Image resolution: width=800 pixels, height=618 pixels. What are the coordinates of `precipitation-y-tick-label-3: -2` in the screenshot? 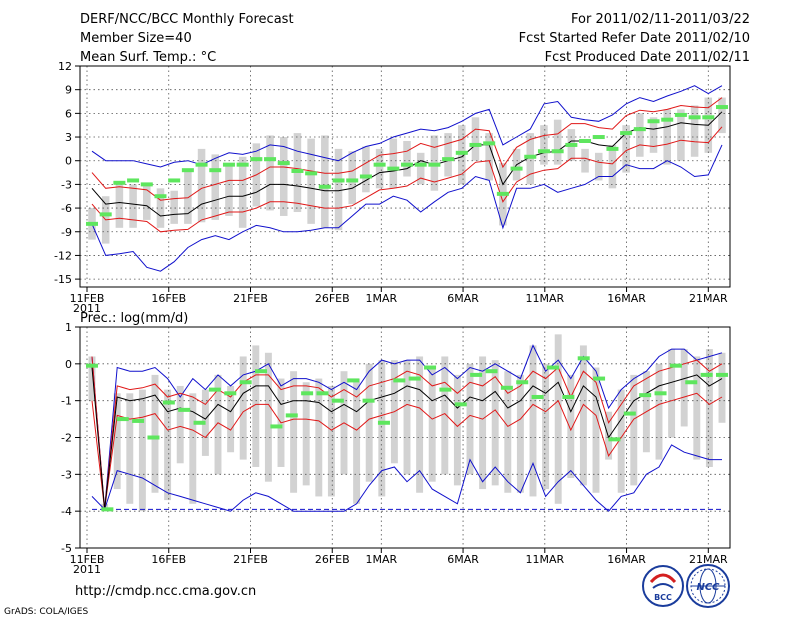 It's located at (66, 438).